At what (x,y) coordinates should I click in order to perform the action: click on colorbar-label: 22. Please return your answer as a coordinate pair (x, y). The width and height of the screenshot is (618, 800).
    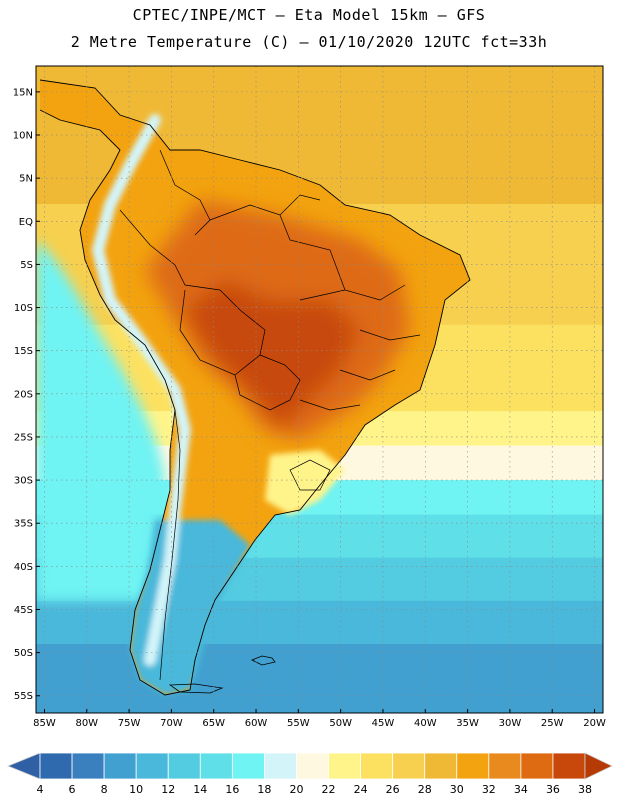
    Looking at the image, I should click on (329, 789).